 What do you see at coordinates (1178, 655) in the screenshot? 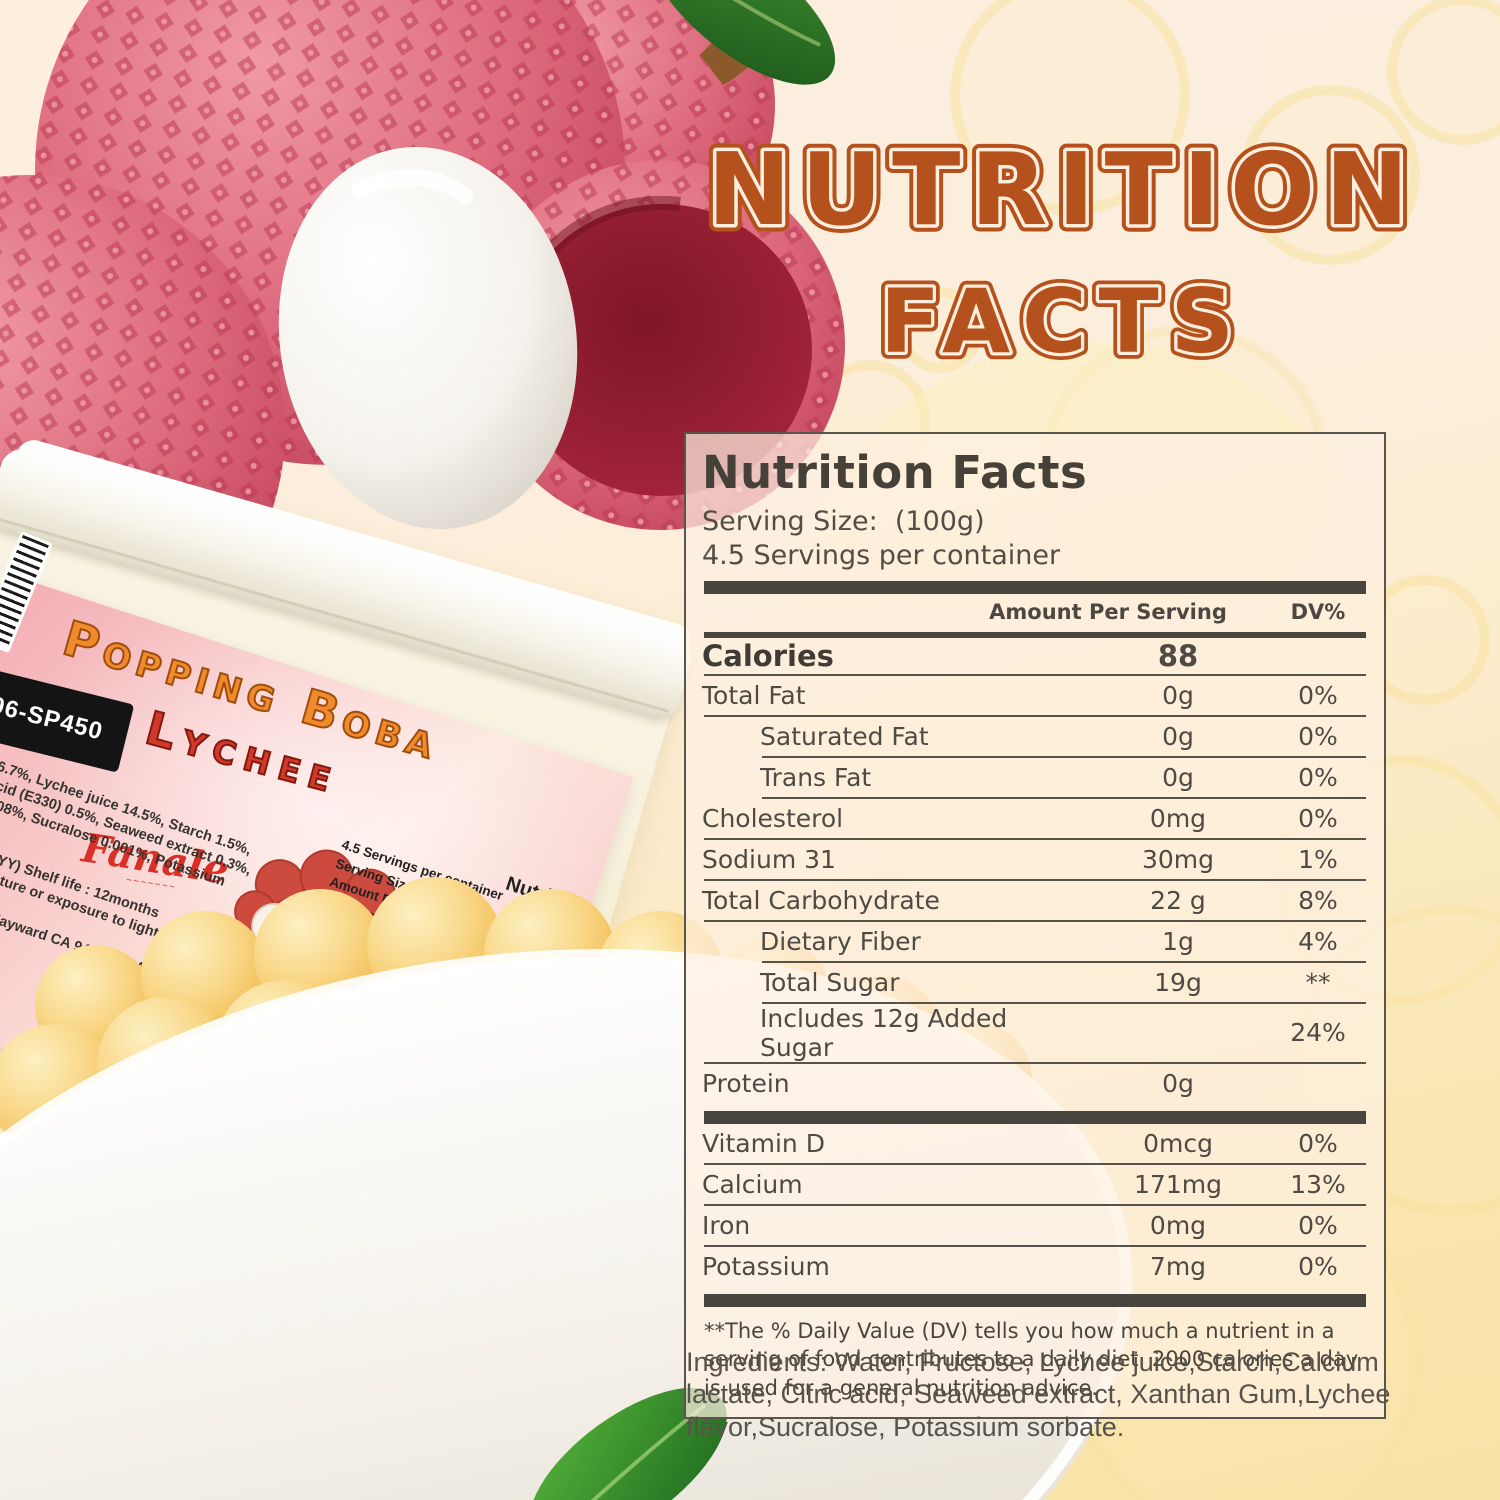
I see `calories-value: 88` at bounding box center [1178, 655].